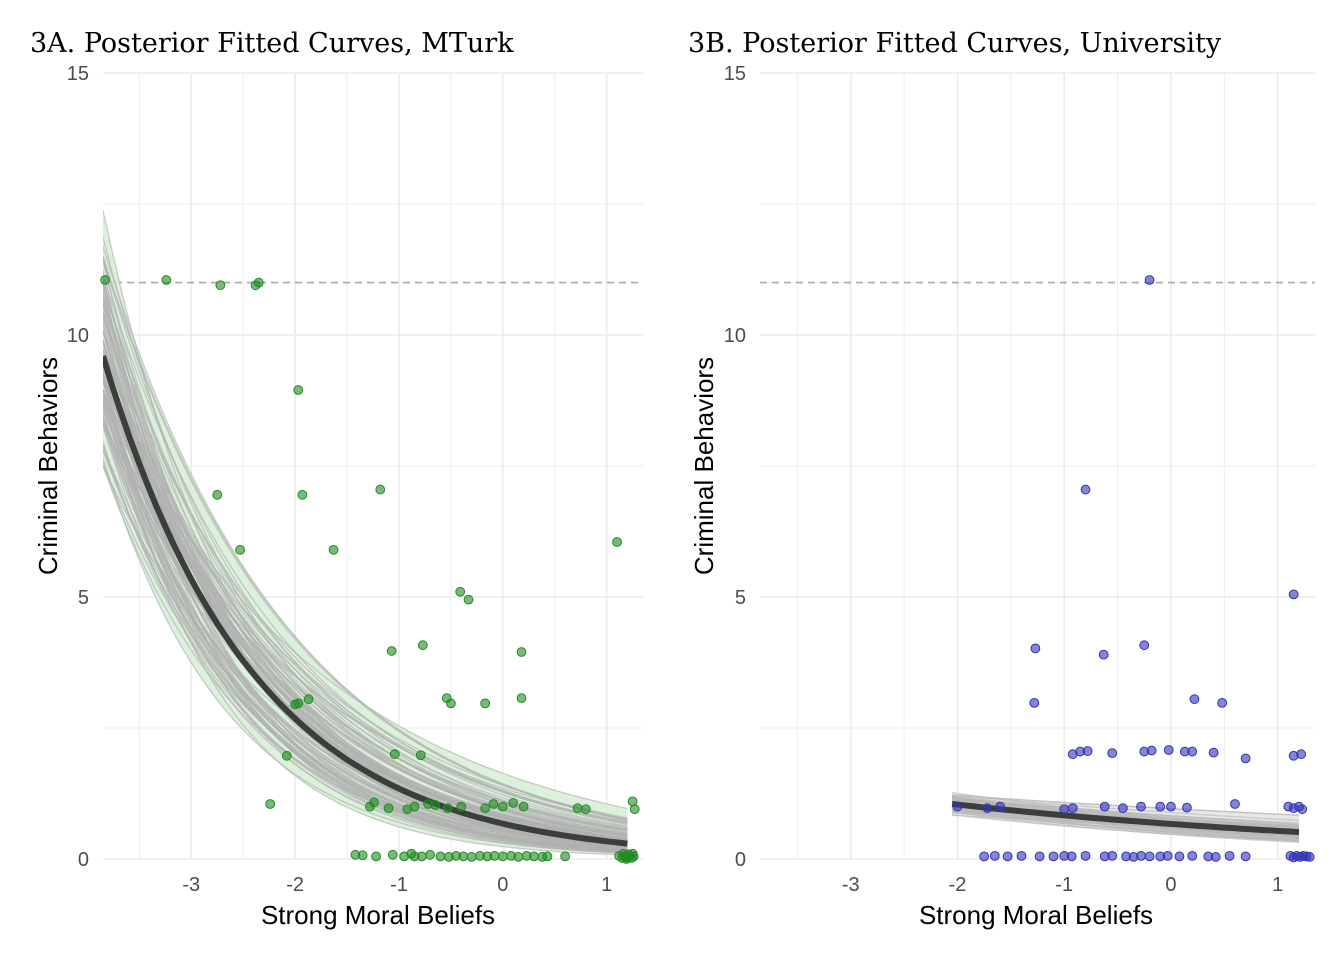 Image resolution: width=1344 pixels, height=960 pixels. What do you see at coordinates (1170, 885) in the screenshot?
I see `x-tick-label: 0` at bounding box center [1170, 885].